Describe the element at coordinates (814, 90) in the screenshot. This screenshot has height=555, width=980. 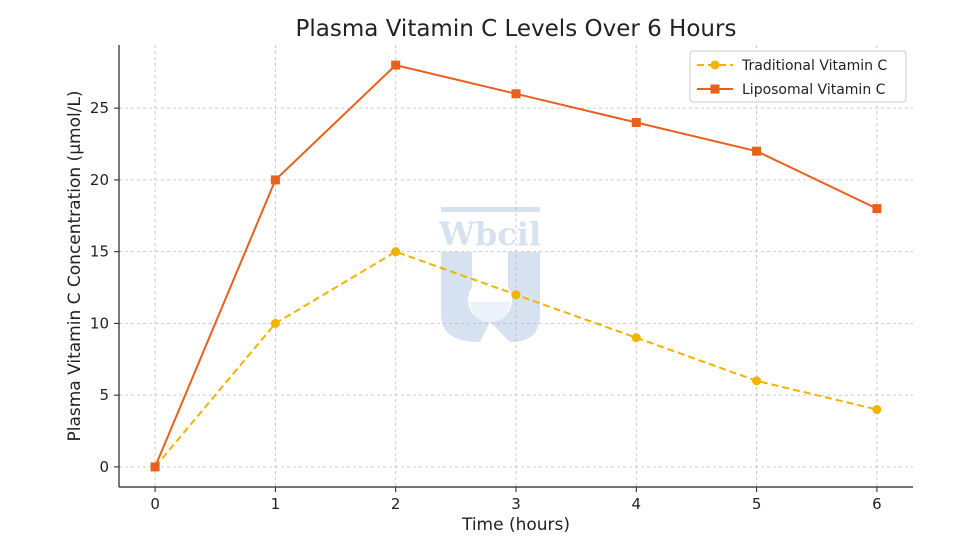
I see `legend-label: Liposomal Vitamin C` at that location.